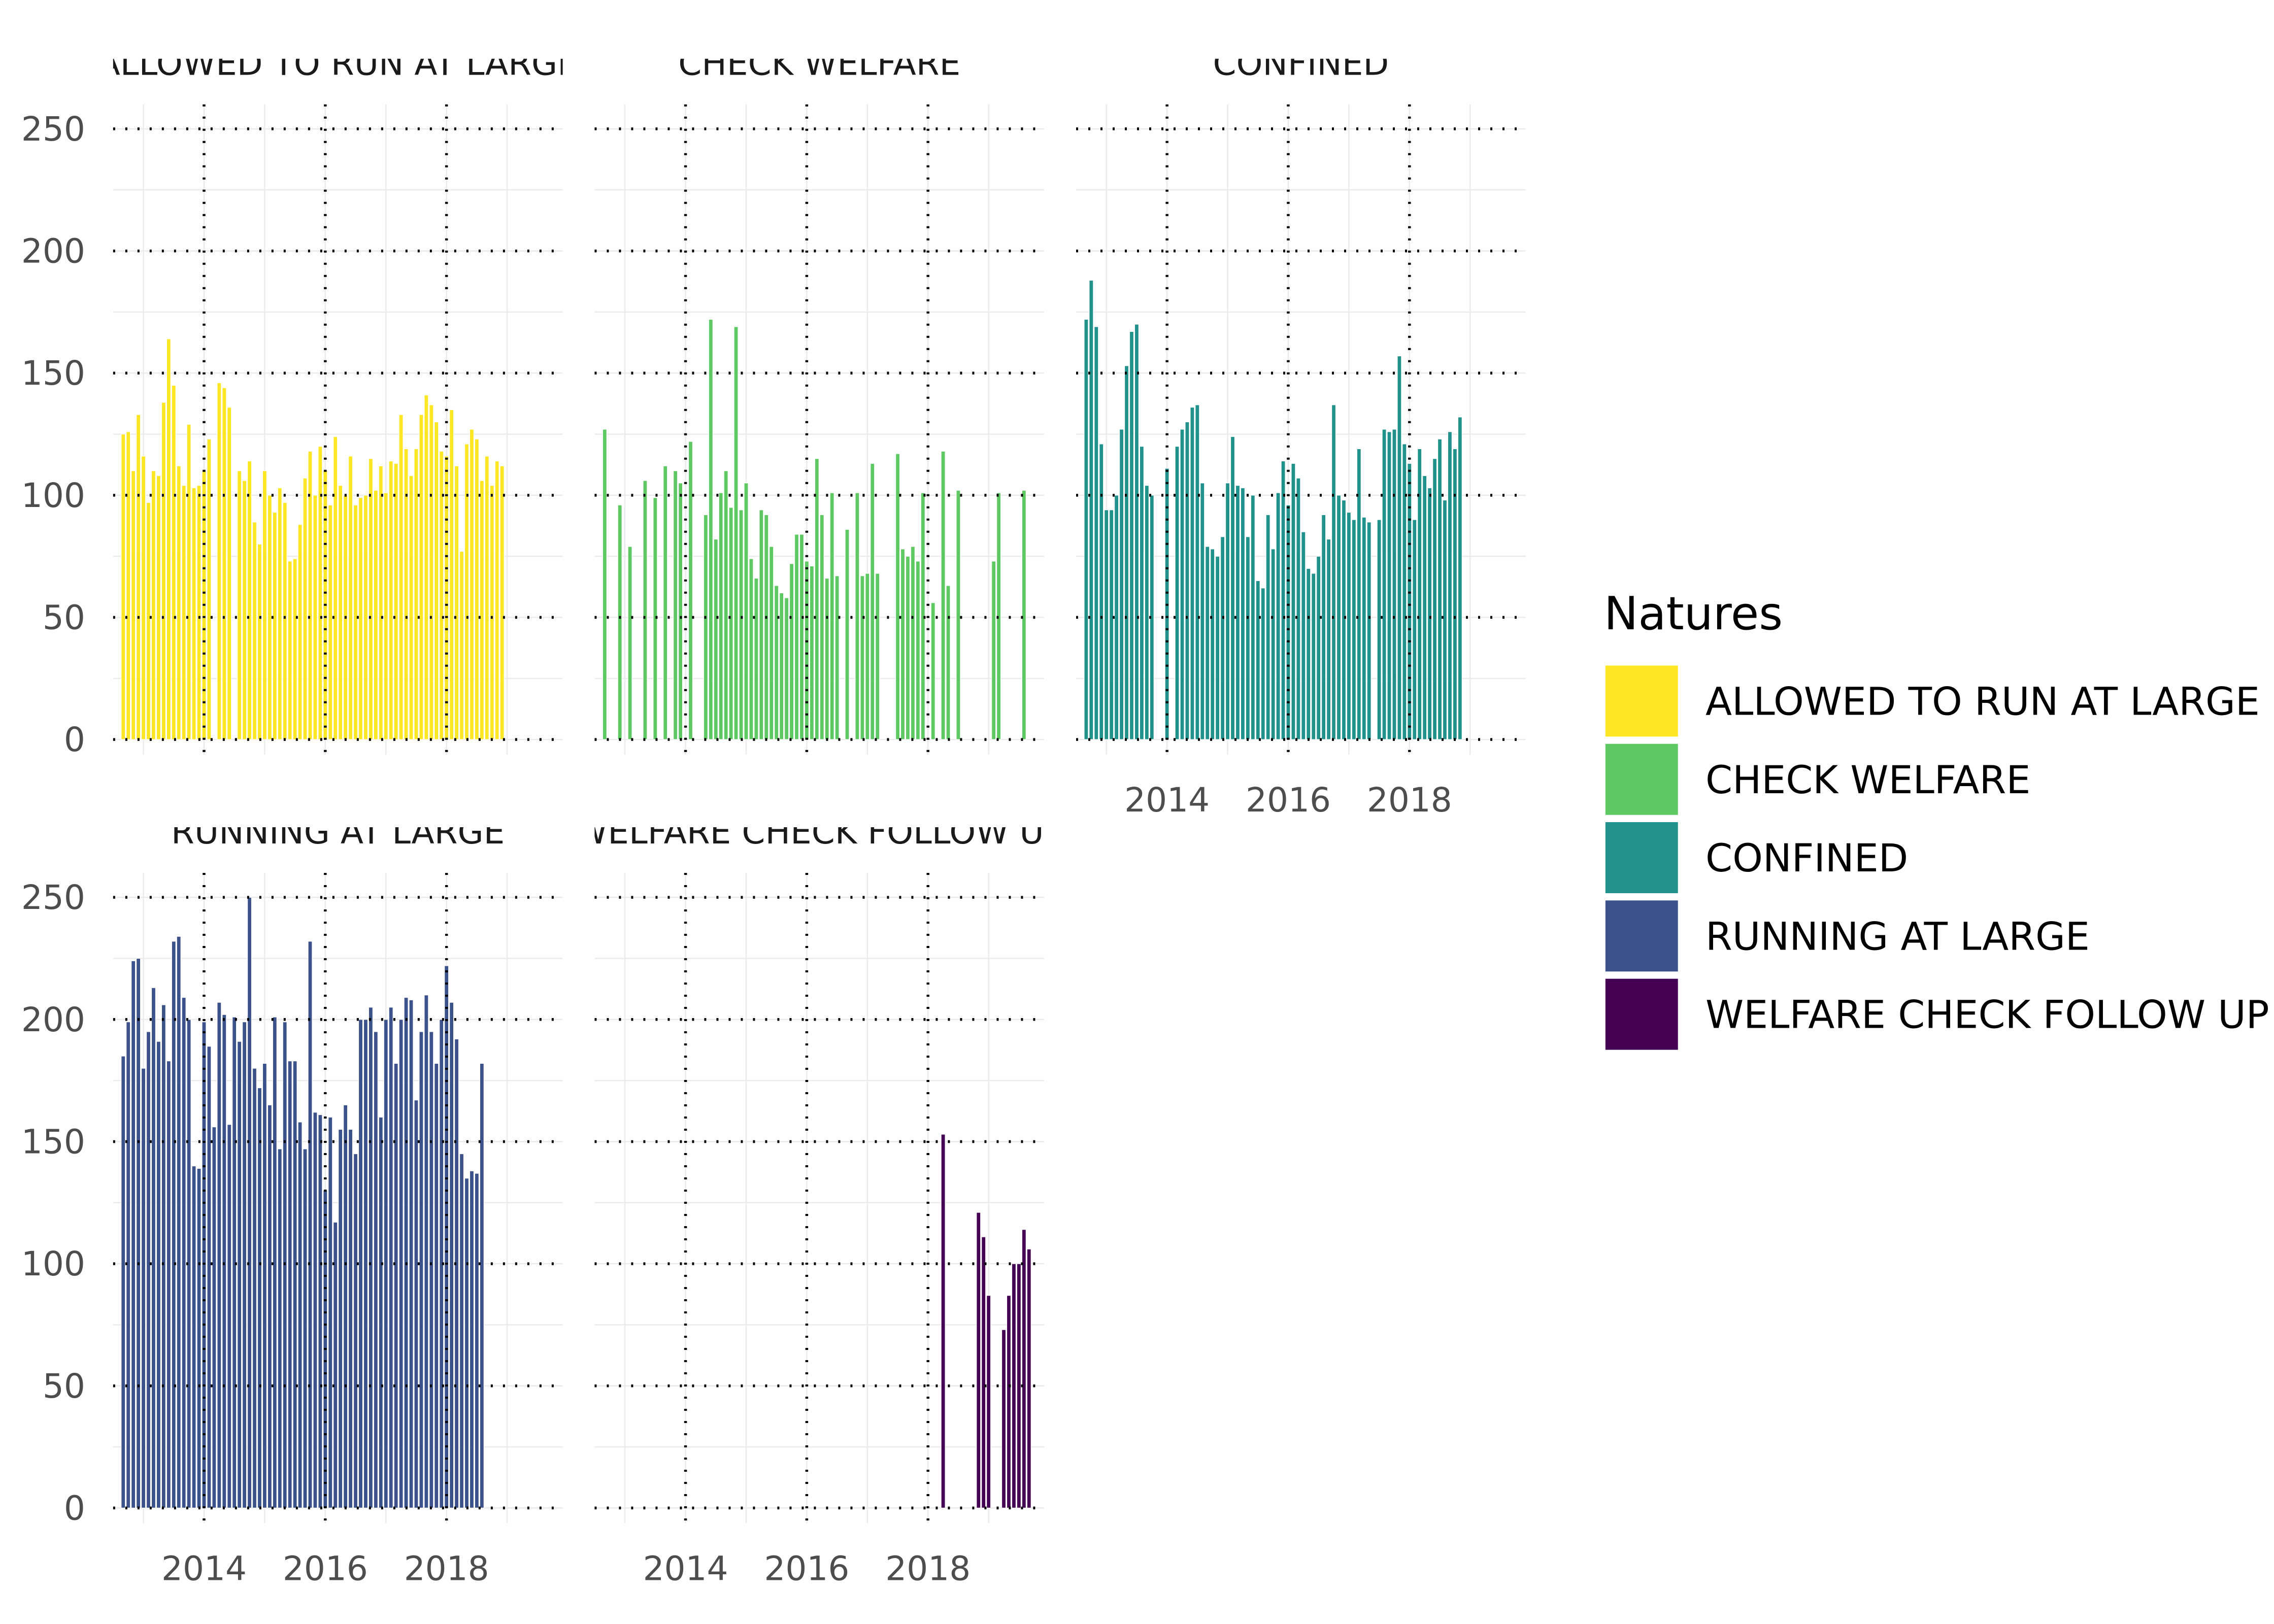 The height and width of the screenshot is (1624, 2274). What do you see at coordinates (1409, 800) in the screenshot?
I see `x-tick-label: 2018` at bounding box center [1409, 800].